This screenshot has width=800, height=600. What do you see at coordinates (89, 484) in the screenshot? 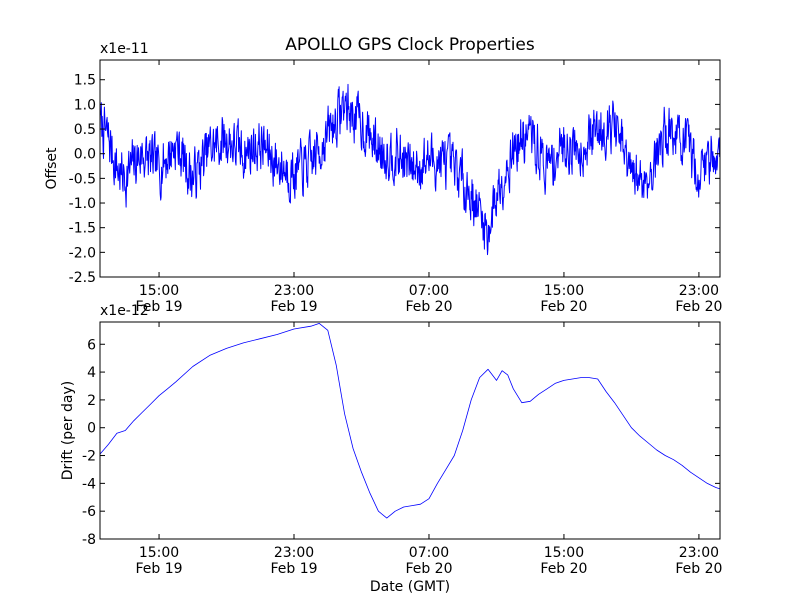
I see `drift-y-tick-label: -4` at bounding box center [89, 484].